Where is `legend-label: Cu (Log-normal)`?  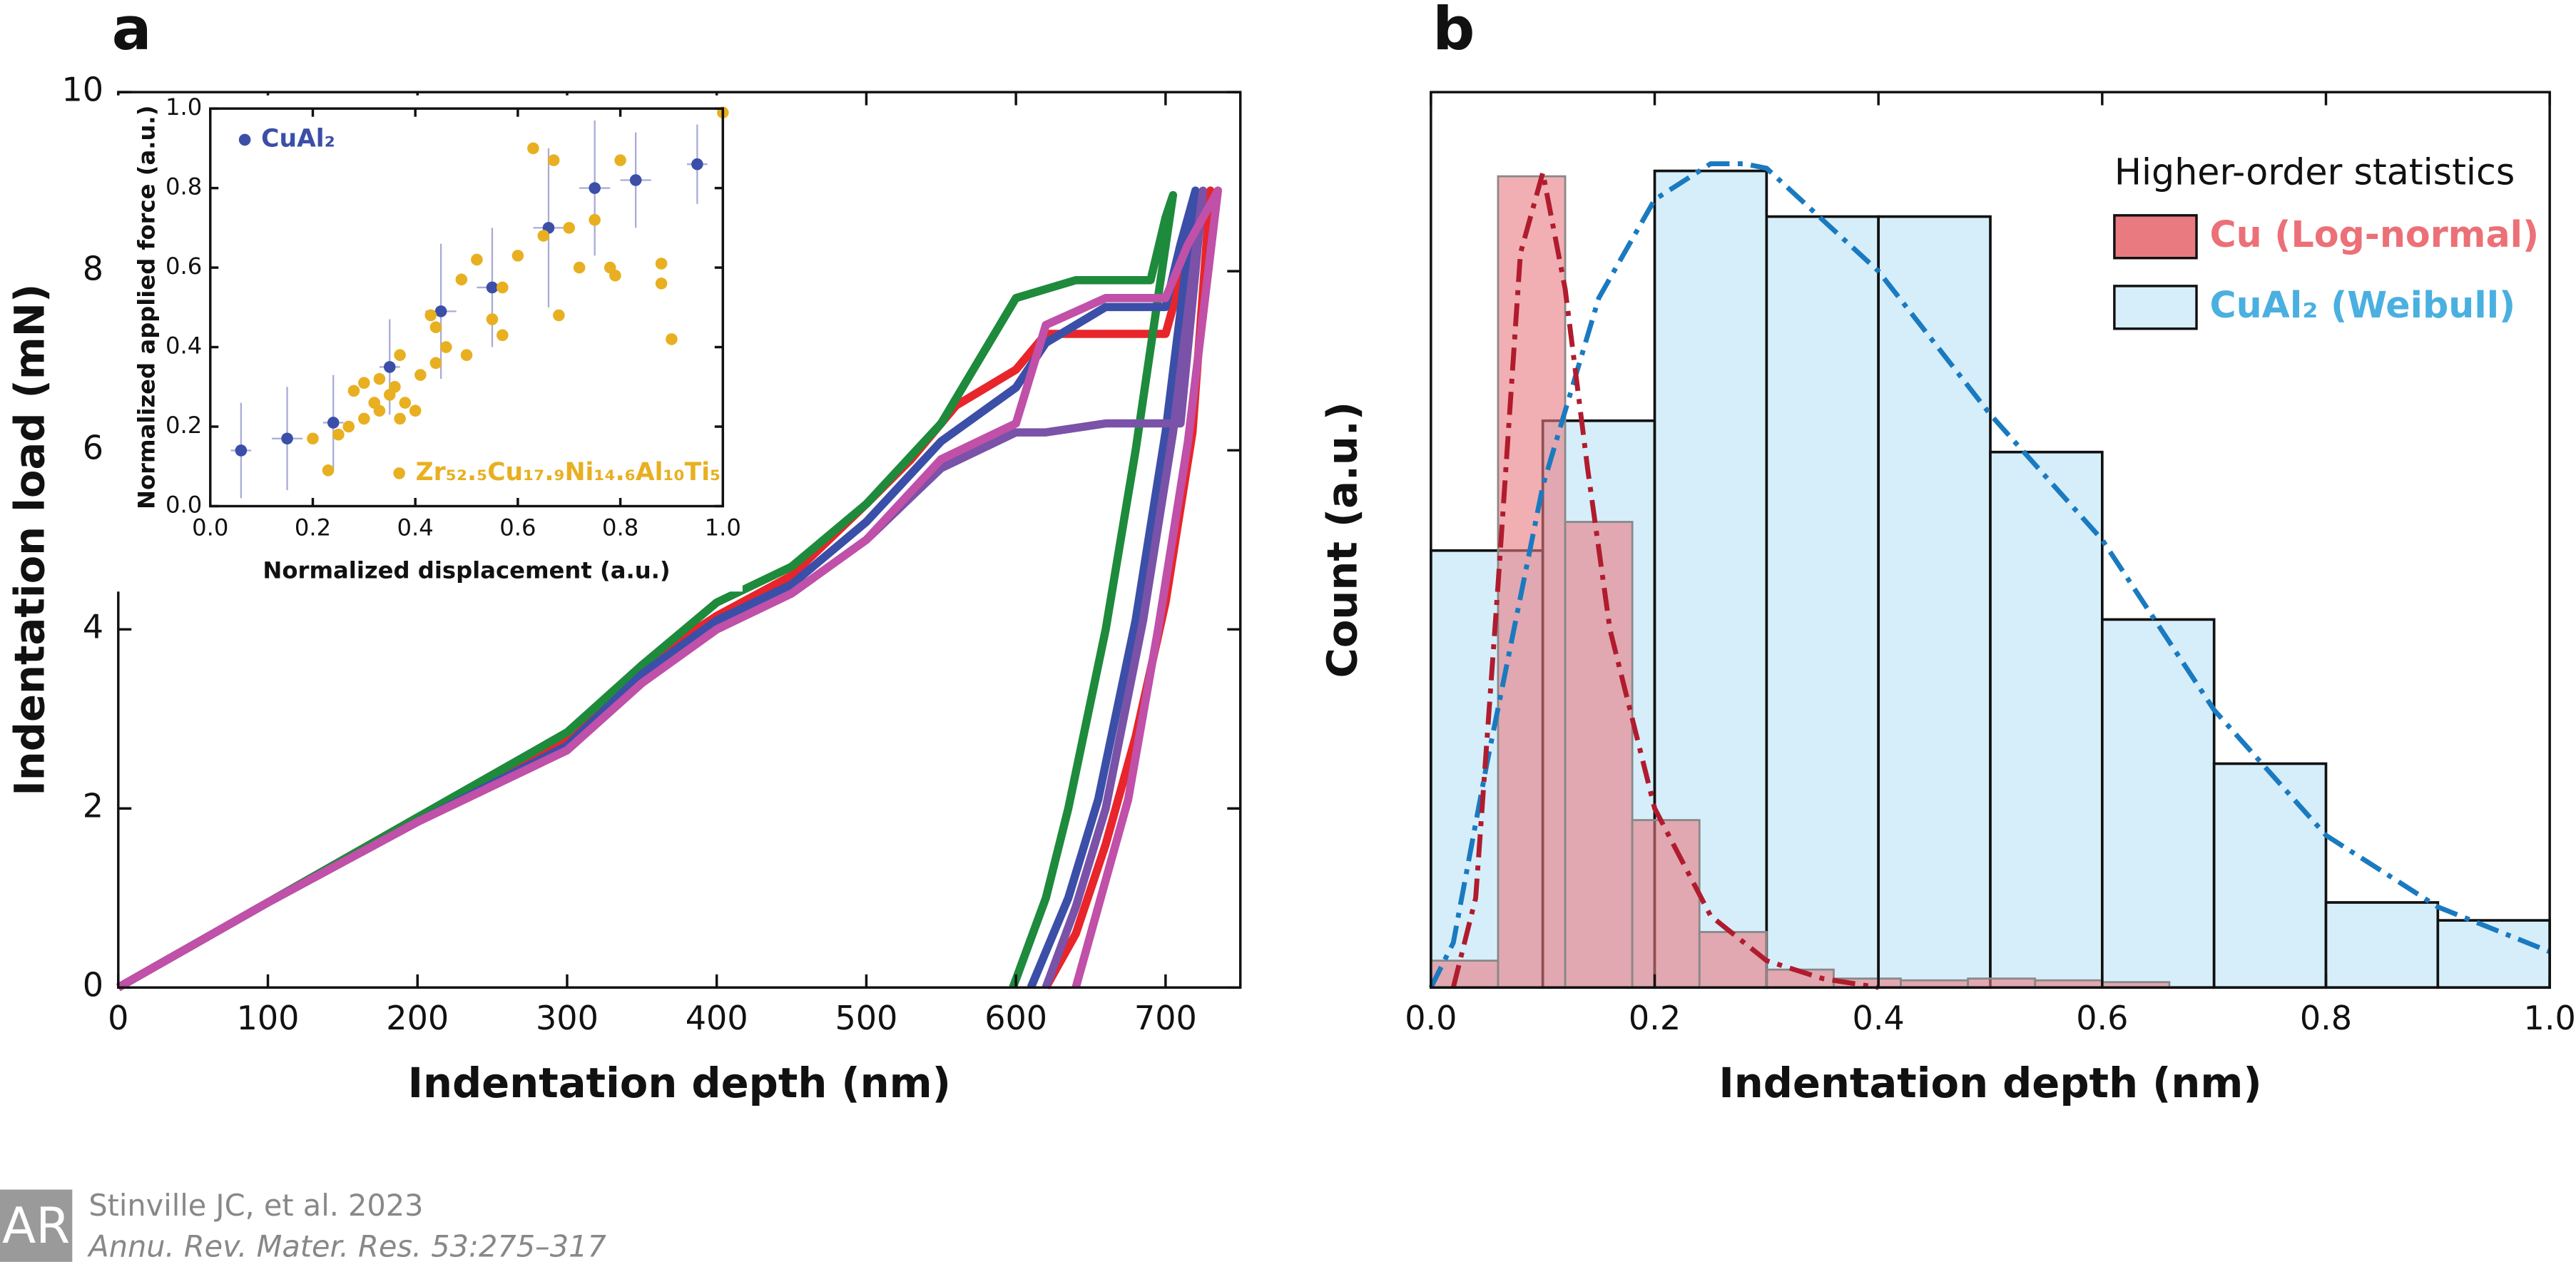
legend-label: Cu (Log-normal) is located at coordinates (2374, 234).